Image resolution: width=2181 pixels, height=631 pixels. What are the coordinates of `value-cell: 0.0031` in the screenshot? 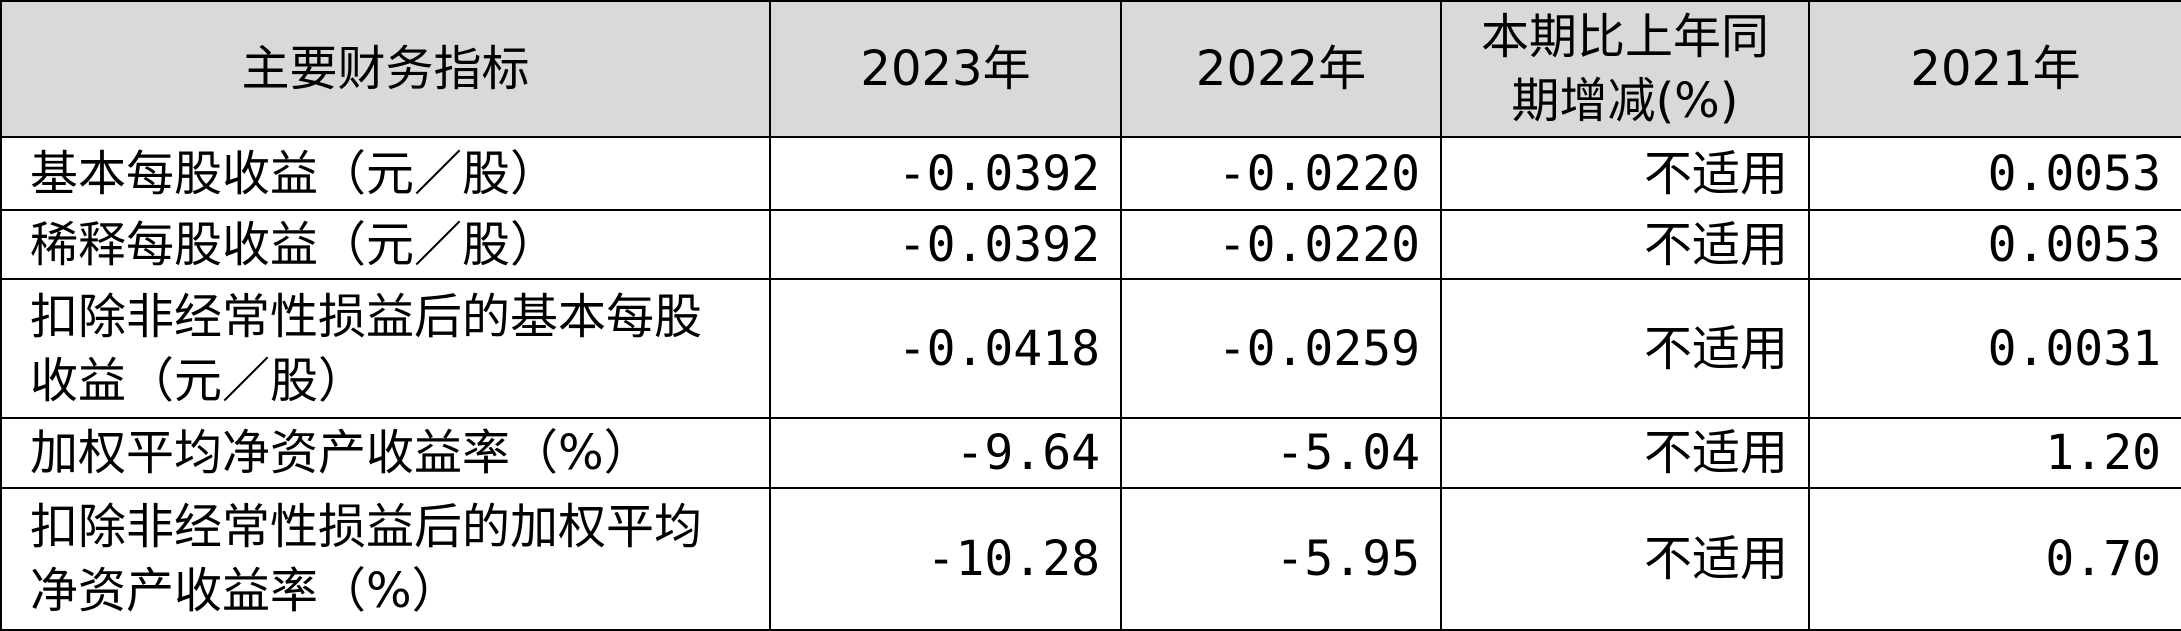 It's located at (1994, 348).